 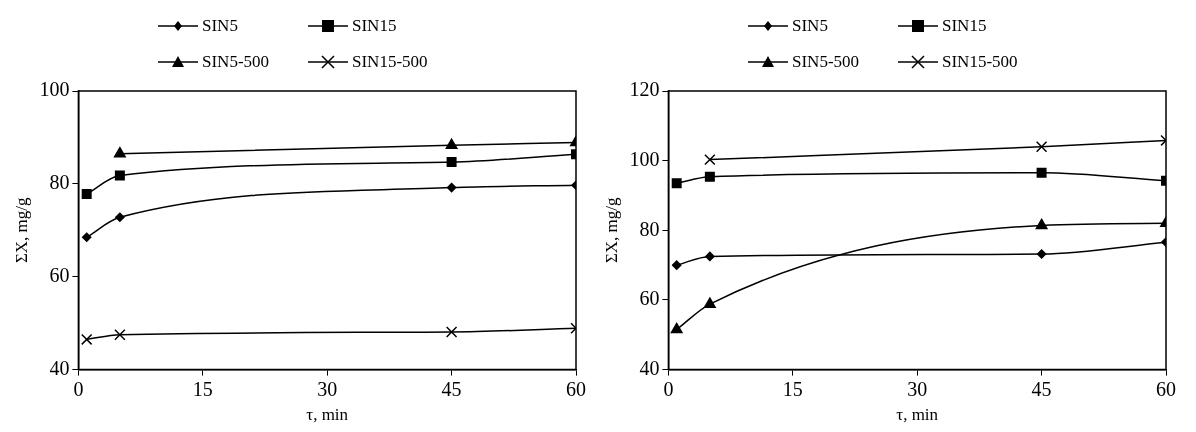 What do you see at coordinates (644, 89) in the screenshot?
I see `y-tick-label: 120` at bounding box center [644, 89].